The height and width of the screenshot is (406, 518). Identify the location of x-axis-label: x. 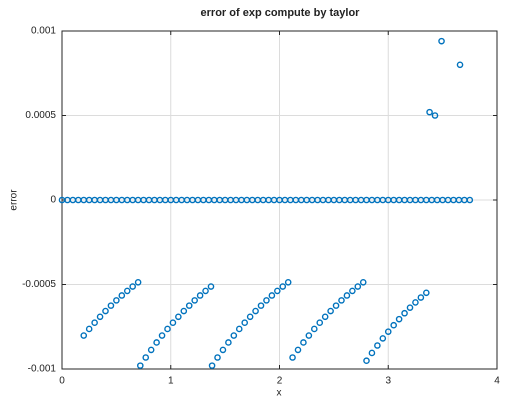
(279, 393).